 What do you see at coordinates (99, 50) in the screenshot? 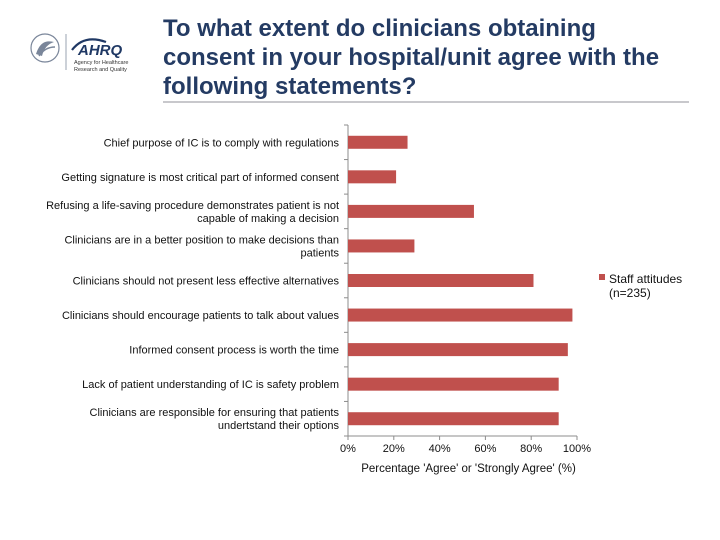
I see `logo-wordmark: AHRQ` at bounding box center [99, 50].